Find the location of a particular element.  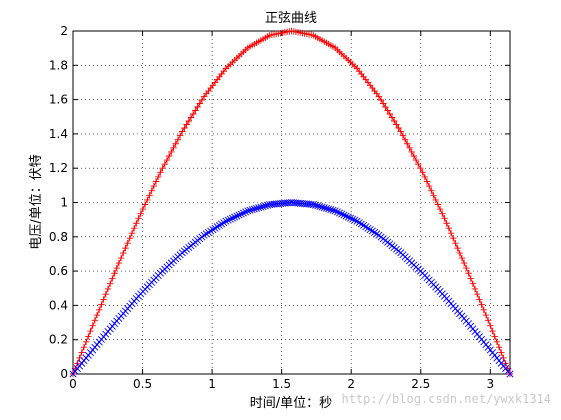

y-tick-label: 1 is located at coordinates (64, 203).